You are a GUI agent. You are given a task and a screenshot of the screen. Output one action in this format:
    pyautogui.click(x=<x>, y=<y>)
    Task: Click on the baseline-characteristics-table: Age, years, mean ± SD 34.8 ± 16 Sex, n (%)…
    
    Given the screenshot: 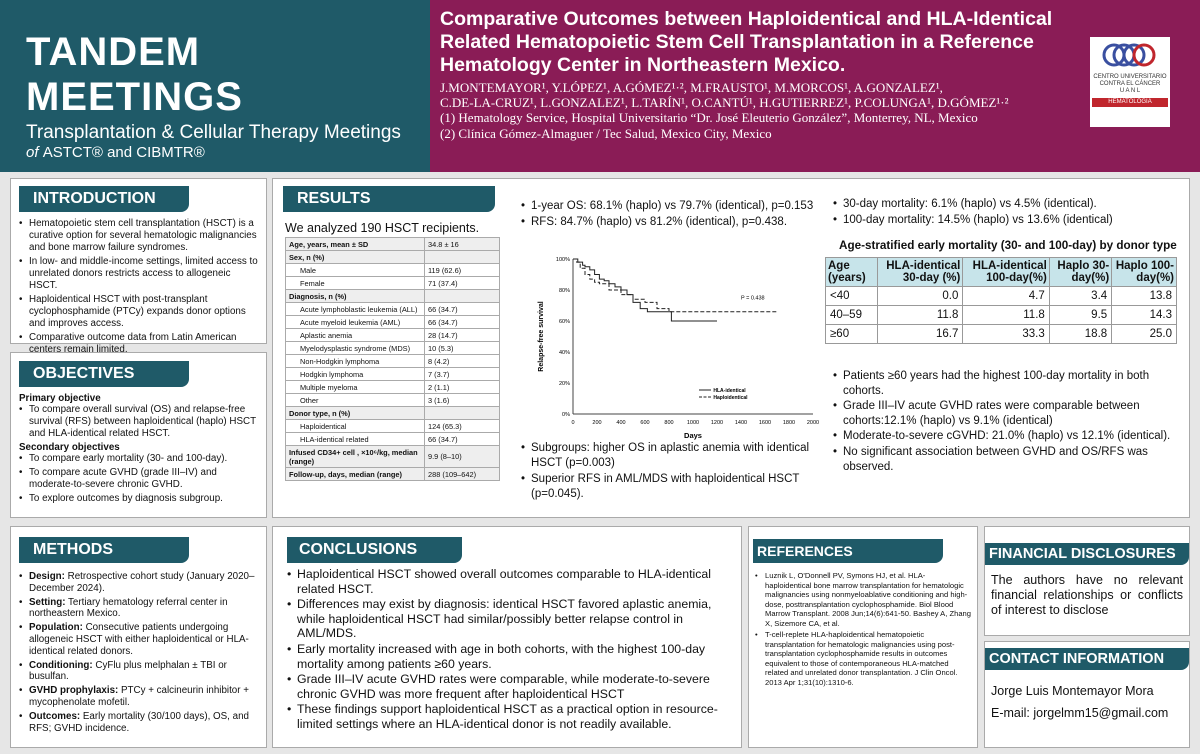 What is the action you would take?
    pyautogui.click(x=392, y=359)
    